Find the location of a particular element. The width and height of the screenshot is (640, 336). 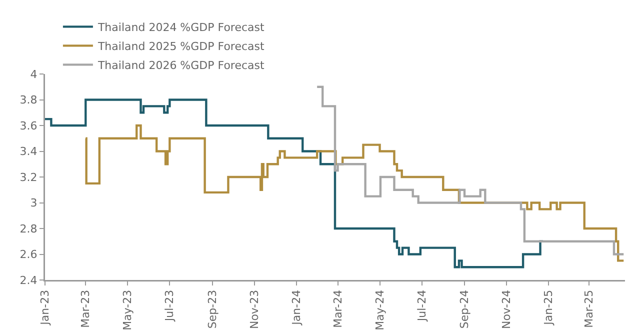

y-tick-label: 3.8 is located at coordinates (29, 100).